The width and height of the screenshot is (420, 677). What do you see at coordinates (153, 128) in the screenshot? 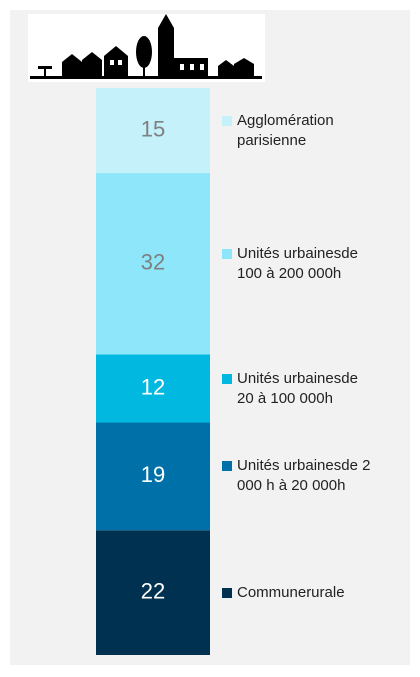
I see `data-label: 15` at bounding box center [153, 128].